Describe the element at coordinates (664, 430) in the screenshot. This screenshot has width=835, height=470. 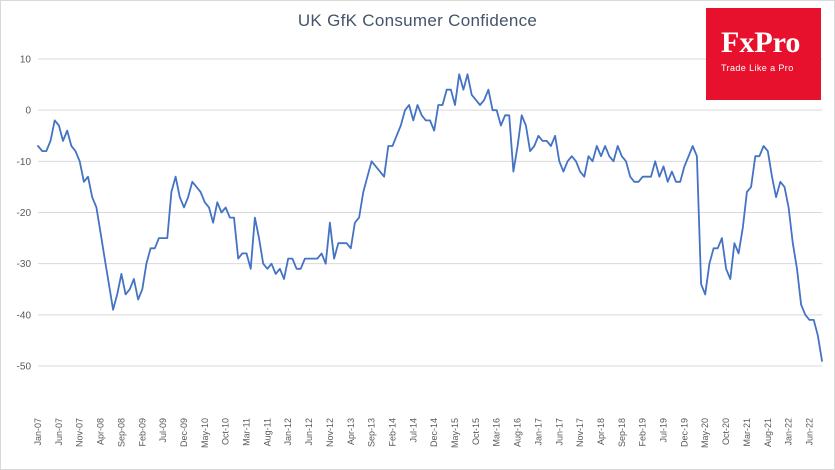
I see `x-axis-label: Jul-19` at that location.